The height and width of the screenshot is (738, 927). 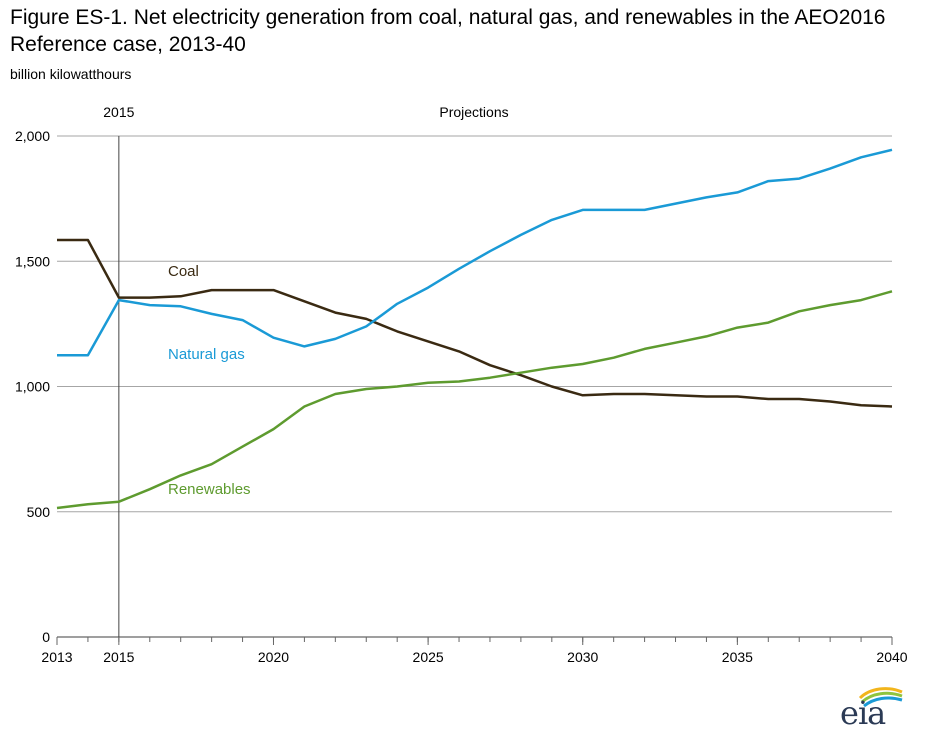 What do you see at coordinates (56, 657) in the screenshot?
I see `x-tick-label: 2013` at bounding box center [56, 657].